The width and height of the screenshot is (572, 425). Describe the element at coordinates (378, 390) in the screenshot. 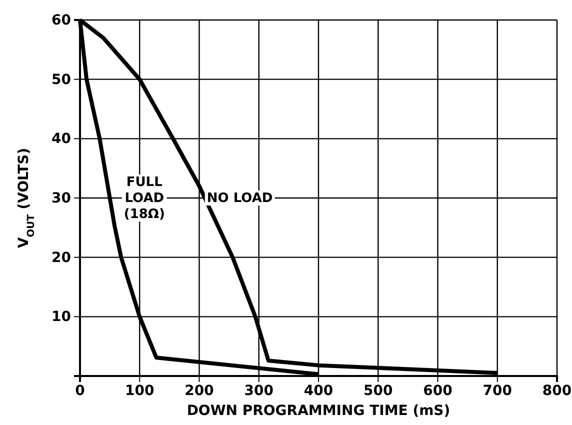

I see `x-tick-label: 500` at that location.